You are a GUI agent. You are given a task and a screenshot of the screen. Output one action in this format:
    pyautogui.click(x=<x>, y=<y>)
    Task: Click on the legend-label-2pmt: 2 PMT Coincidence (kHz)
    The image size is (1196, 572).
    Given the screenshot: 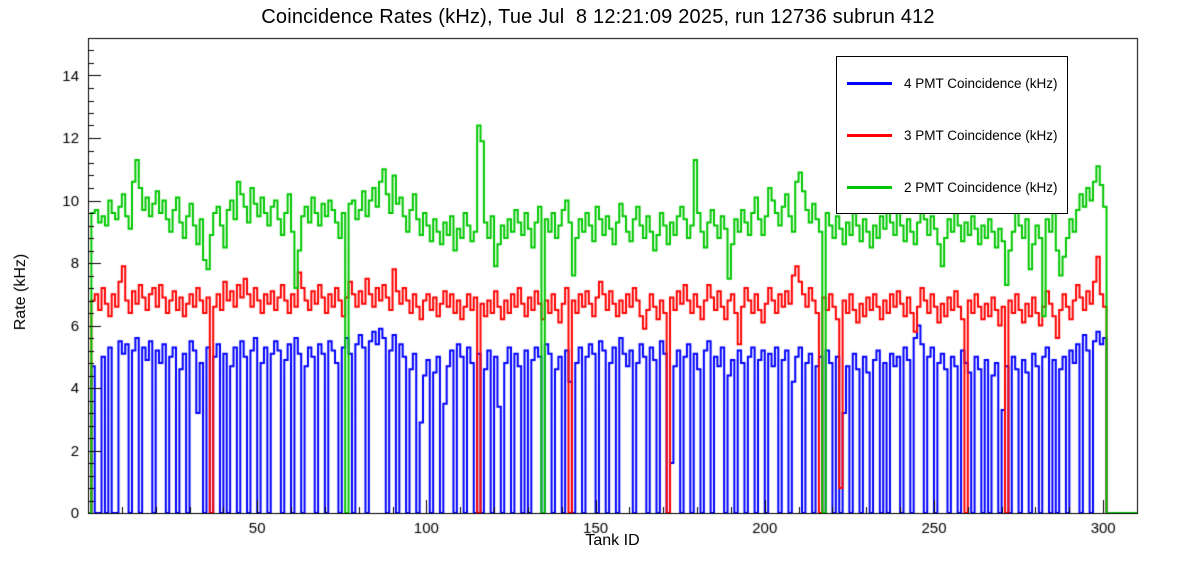 What is the action you would take?
    pyautogui.click(x=981, y=187)
    